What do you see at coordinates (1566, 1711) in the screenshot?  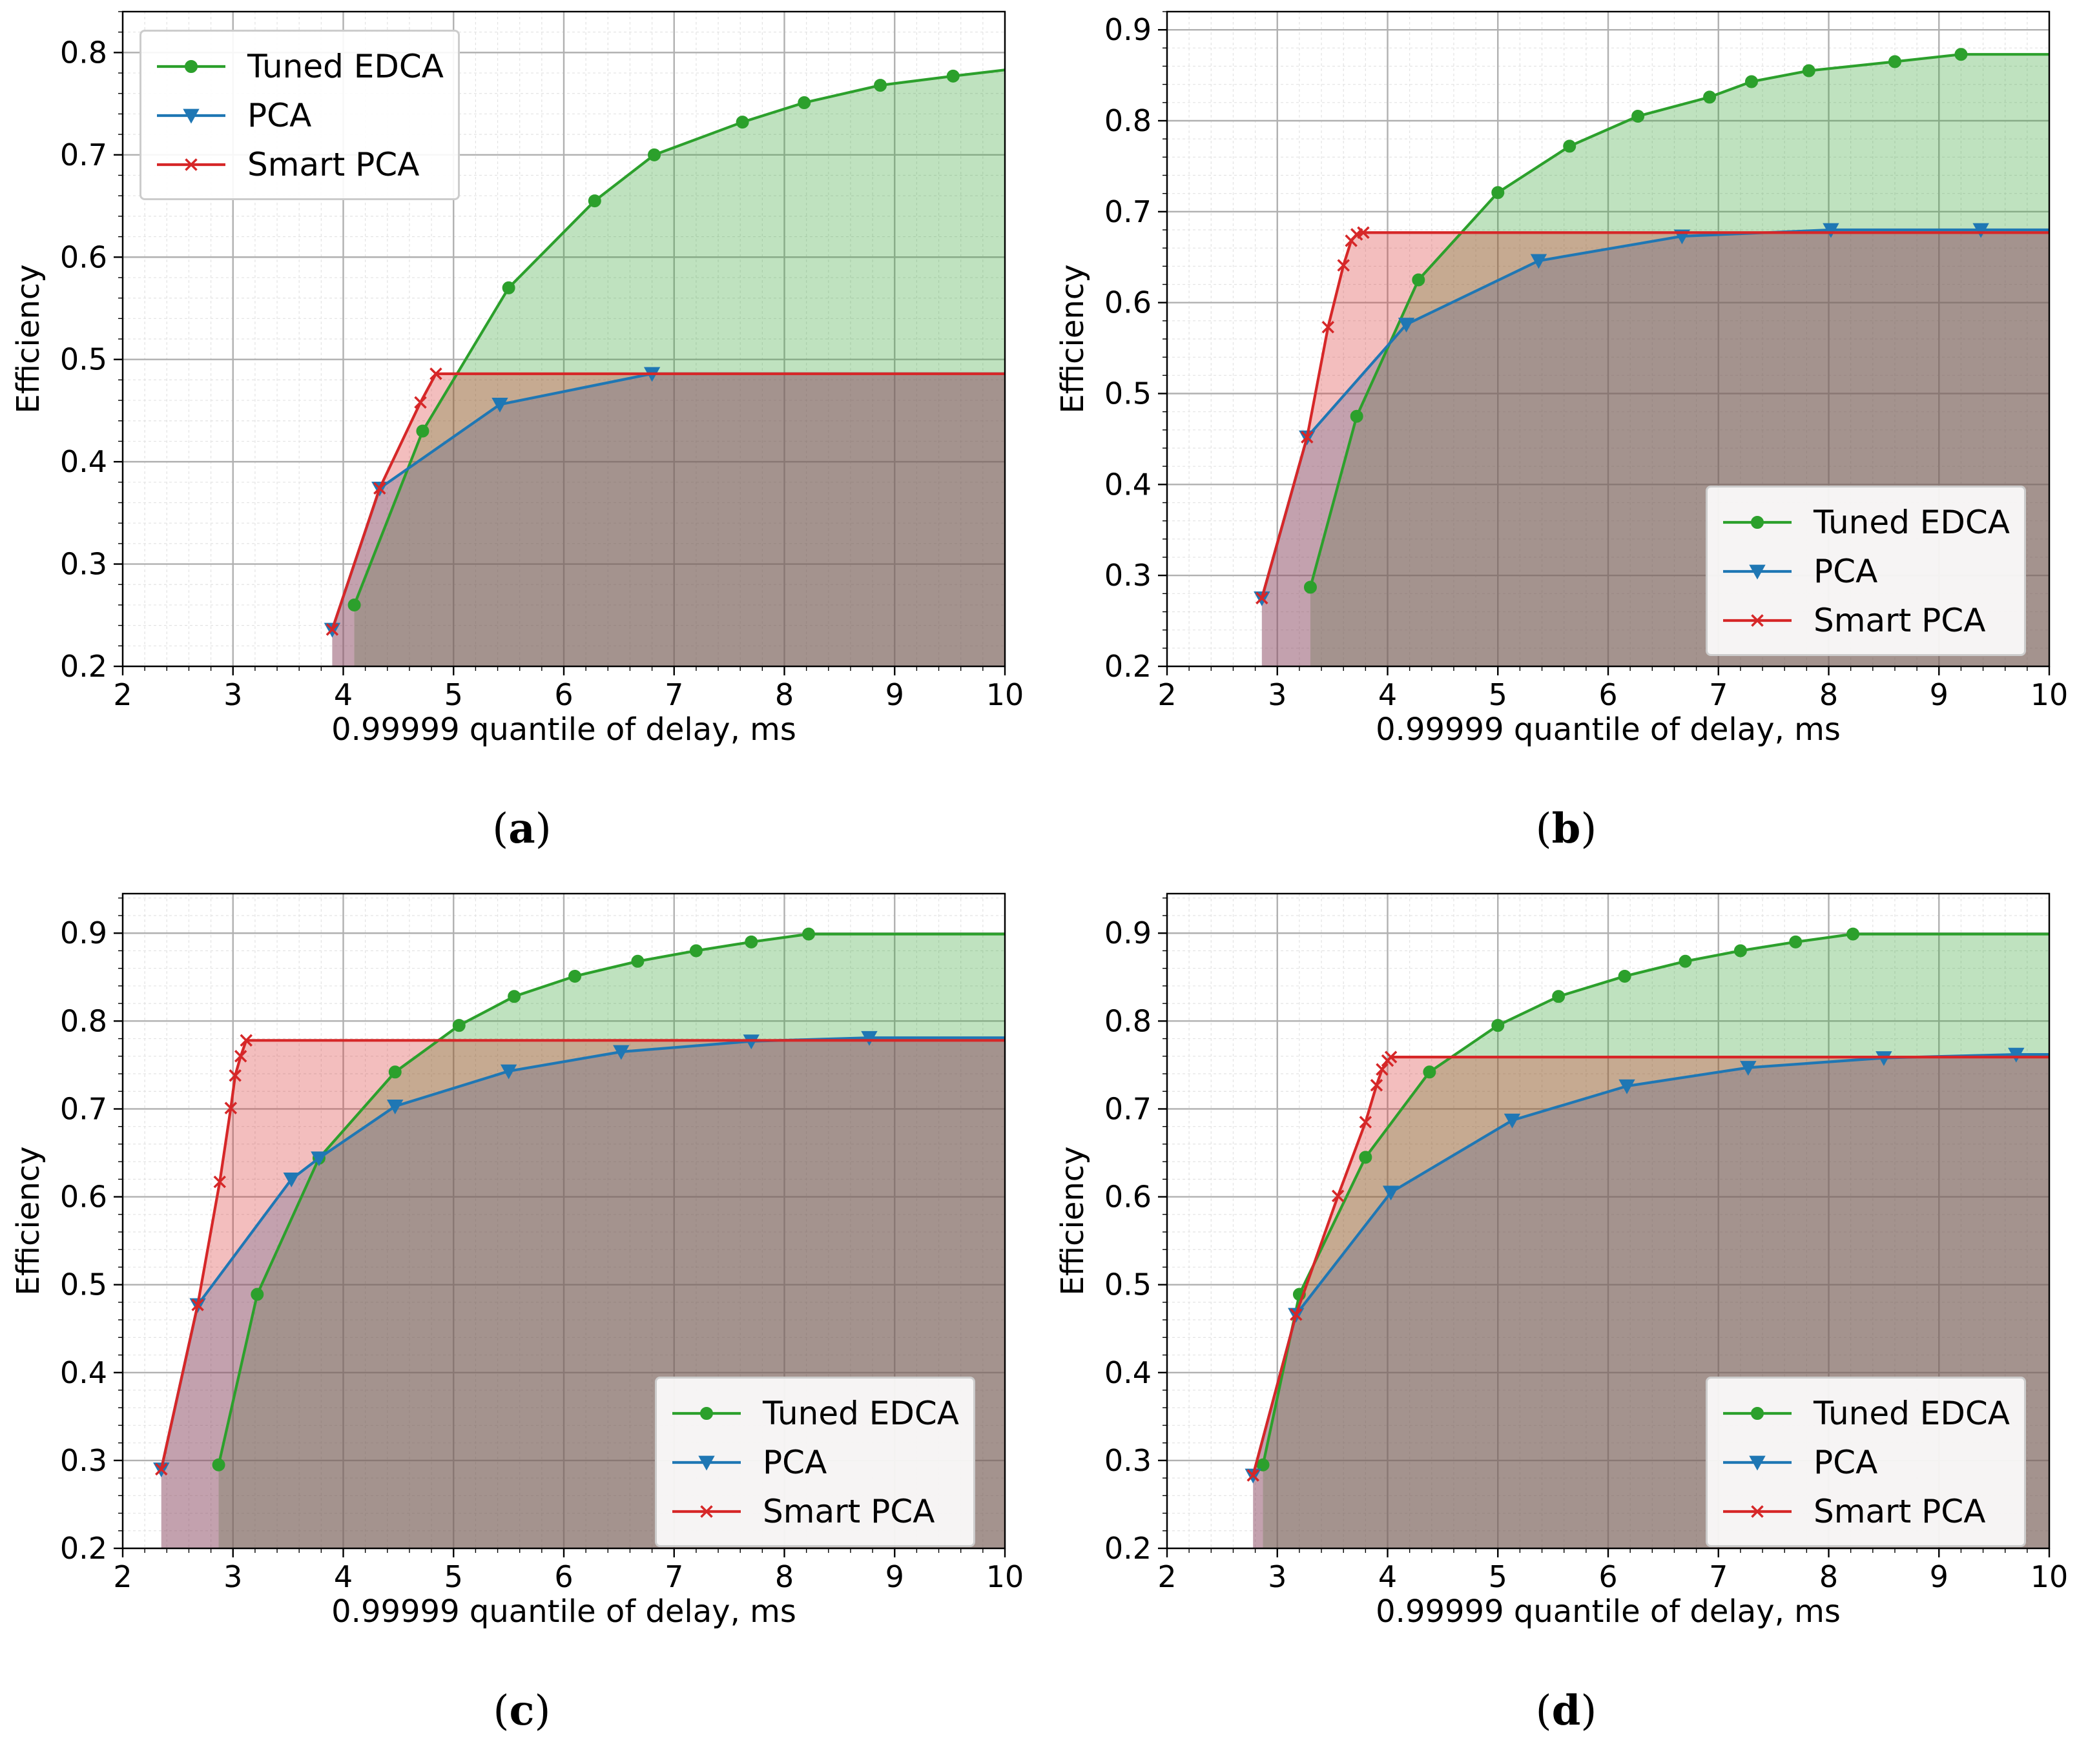 I see `caption-letter: d` at bounding box center [1566, 1711].